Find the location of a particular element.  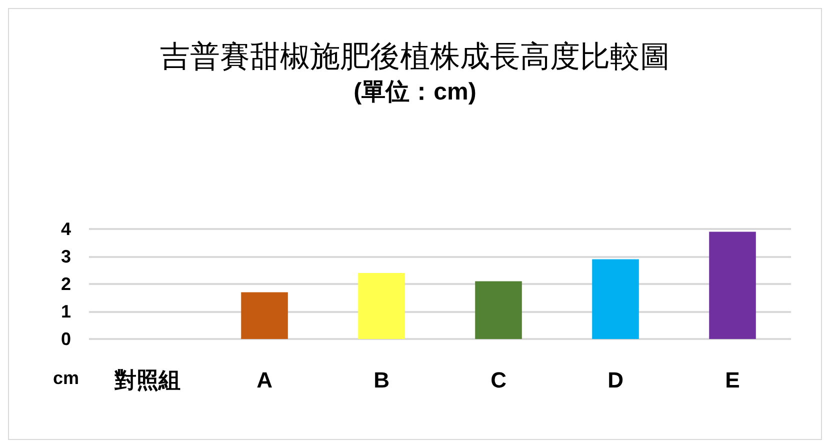

y-tick-label: 1 is located at coordinates (65, 312).